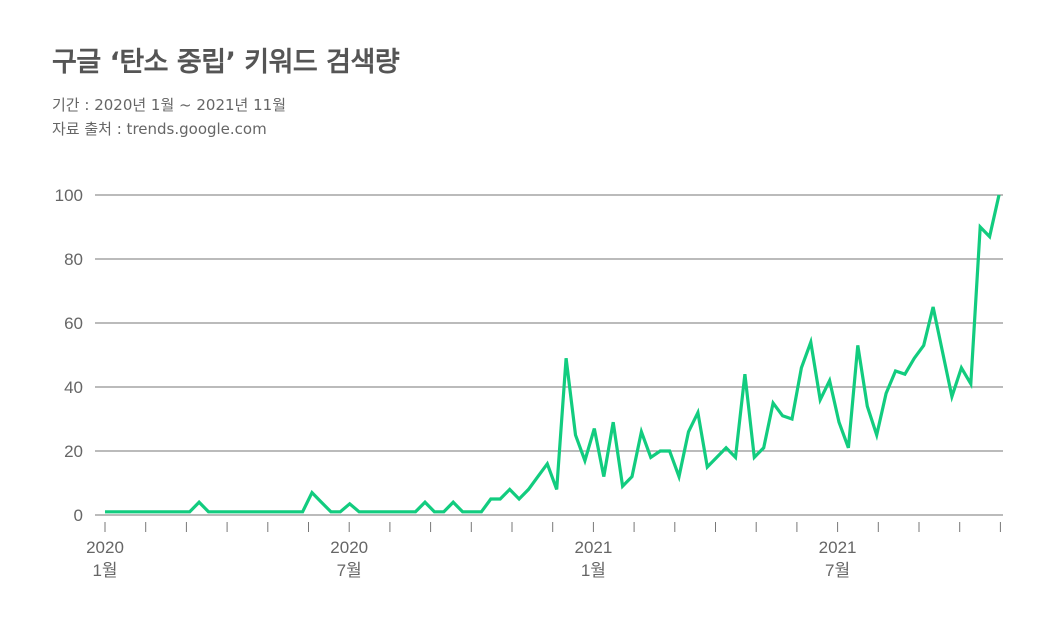  I want to click on chart-title: 구글 ‘탄소 중립’ 키워드 검색량, so click(226, 62).